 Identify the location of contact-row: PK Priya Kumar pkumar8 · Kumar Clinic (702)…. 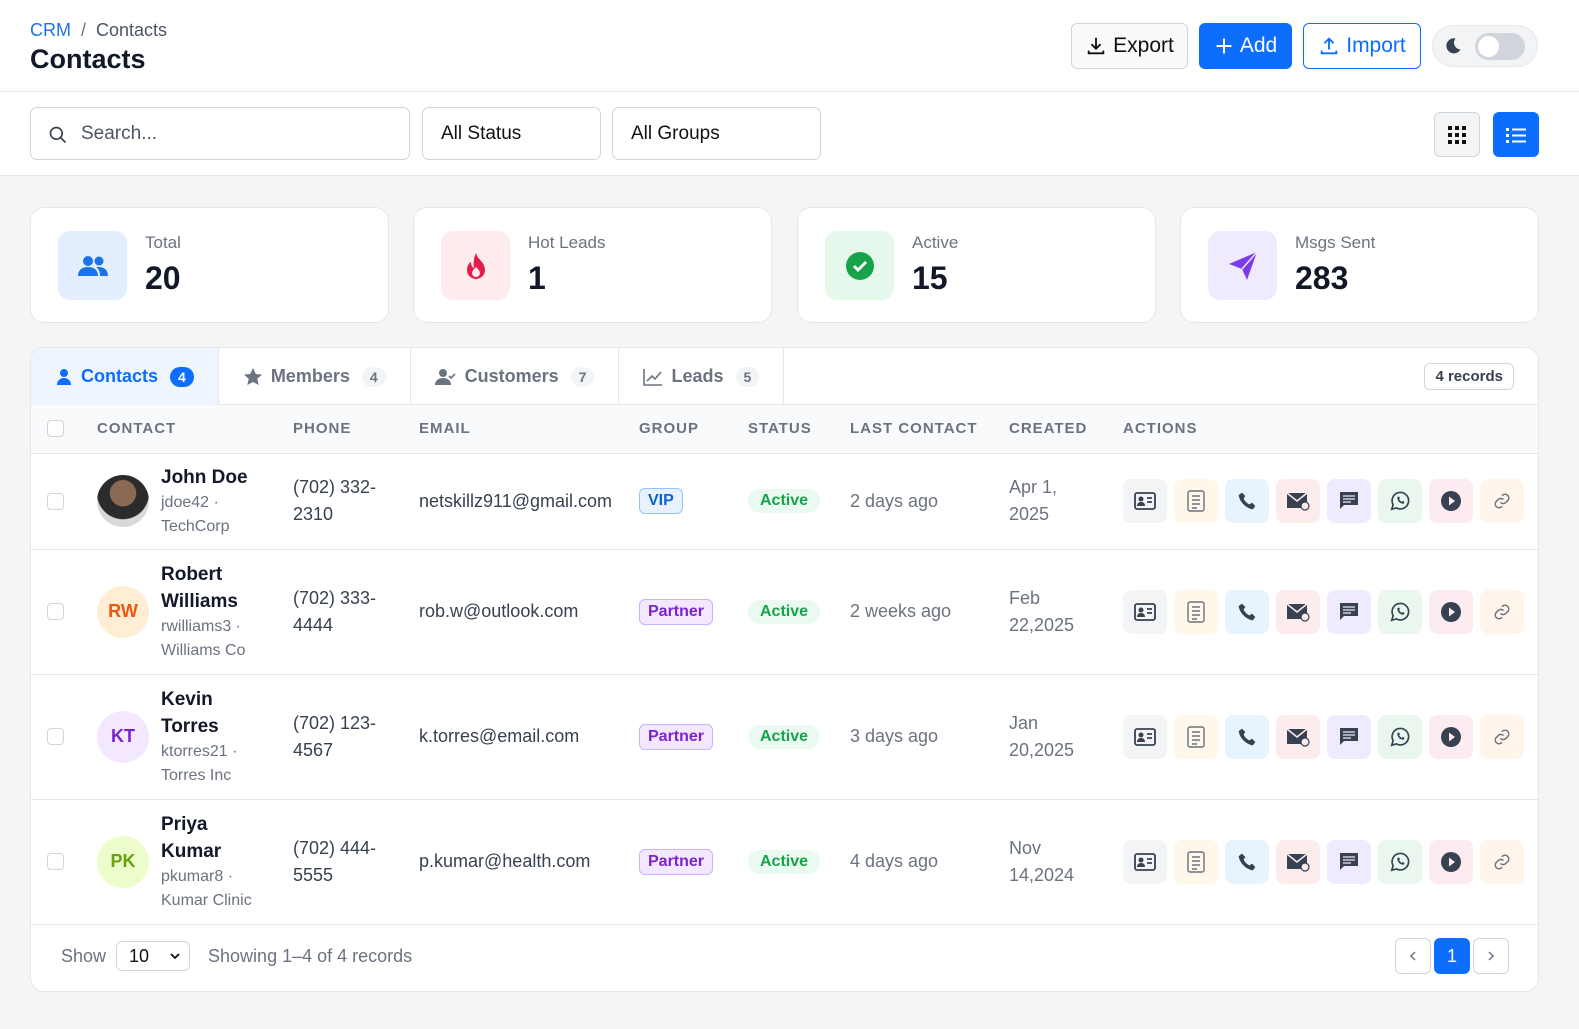
(784, 862).